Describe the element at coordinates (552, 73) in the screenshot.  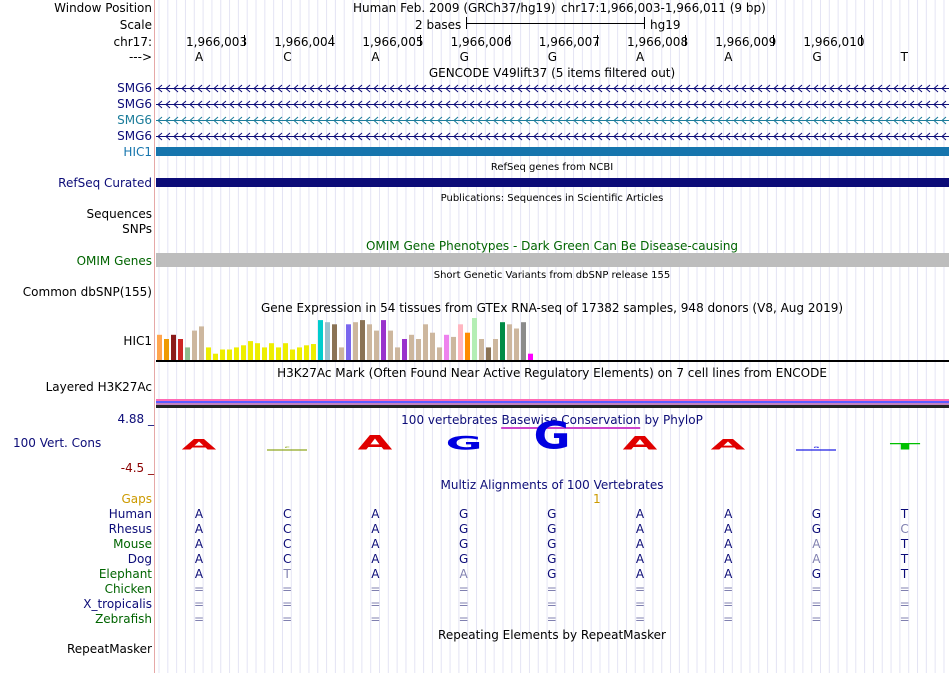
I see `gencode-track-title: GENCODE V49lift37 (5 items filtered out)` at that location.